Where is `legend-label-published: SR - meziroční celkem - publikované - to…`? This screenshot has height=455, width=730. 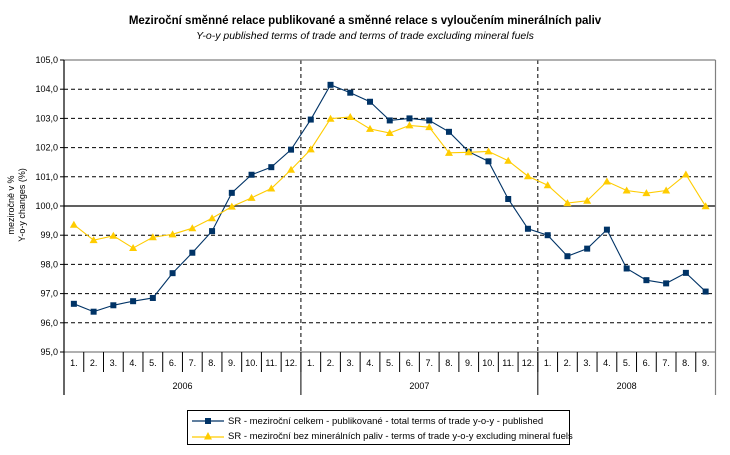
legend-label-published: SR - meziroční celkem - publikované - to… is located at coordinates (386, 421).